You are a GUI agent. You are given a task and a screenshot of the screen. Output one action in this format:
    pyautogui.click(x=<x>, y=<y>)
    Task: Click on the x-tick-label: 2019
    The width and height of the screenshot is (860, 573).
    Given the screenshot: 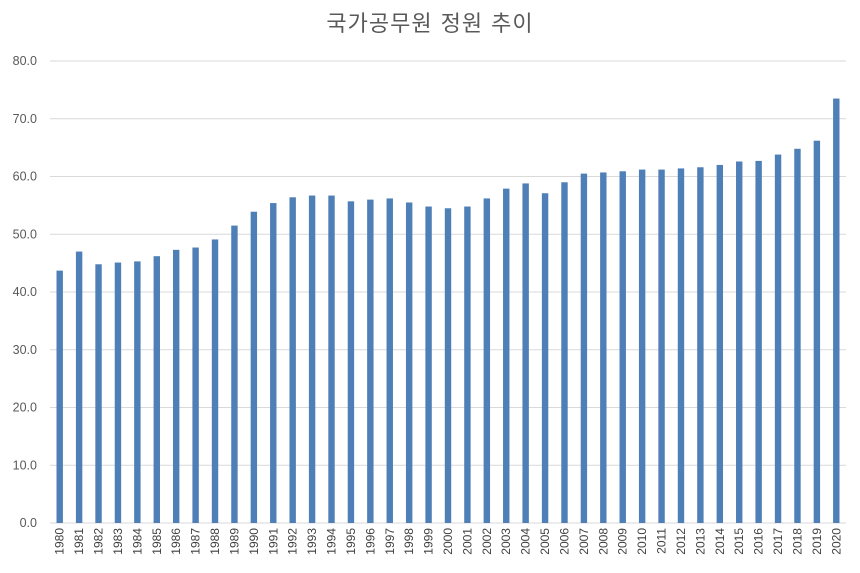 What is the action you would take?
    pyautogui.click(x=817, y=541)
    